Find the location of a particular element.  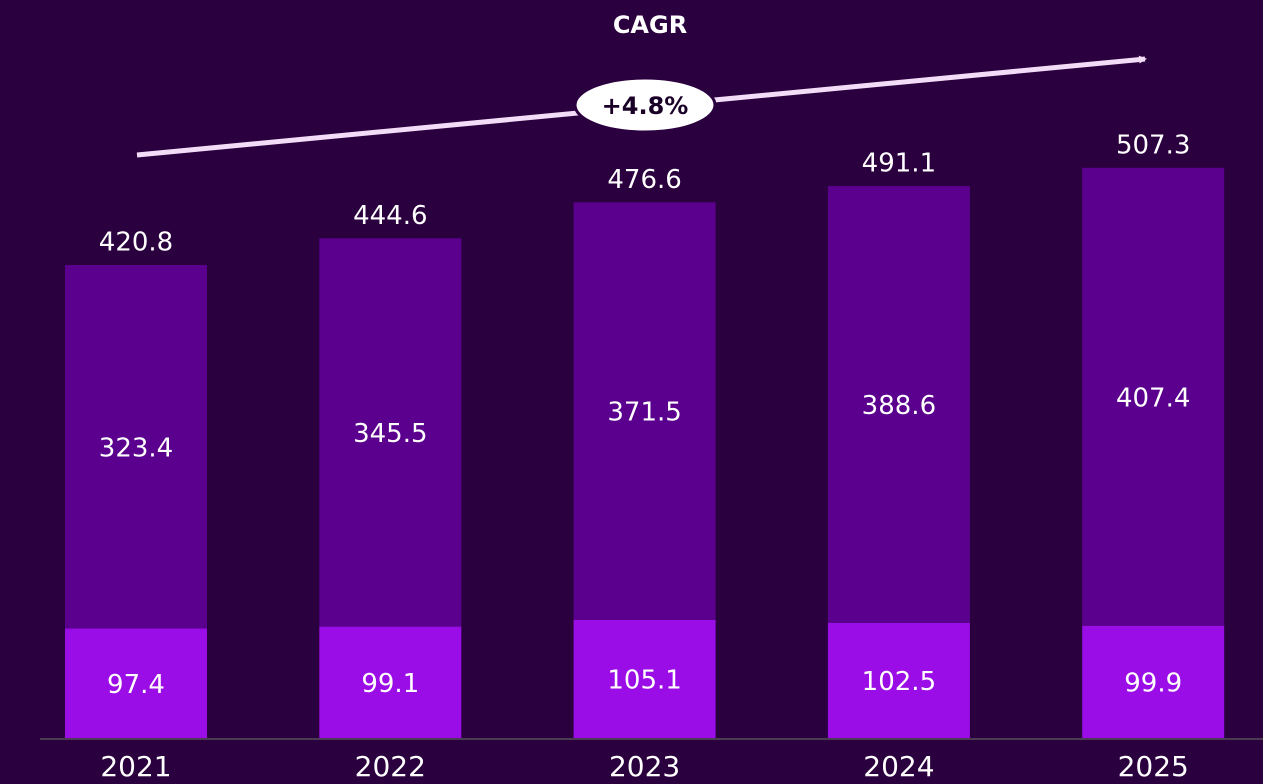

segment-label: 99.9 is located at coordinates (1153, 683).